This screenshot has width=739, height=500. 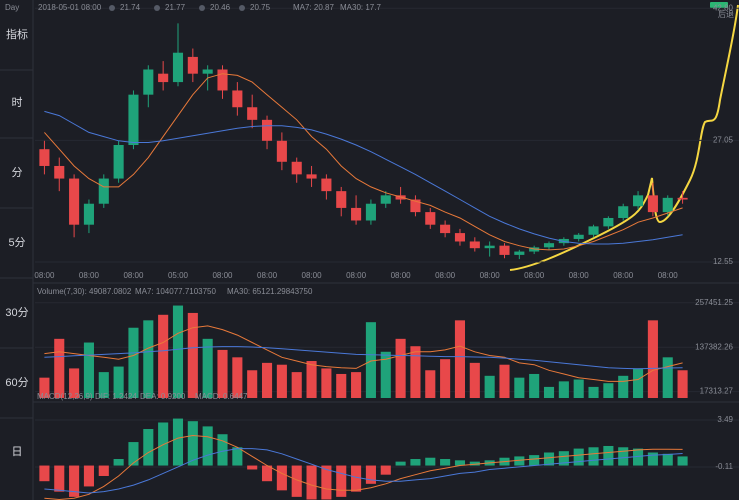 I want to click on legend-entry: MACD: 0.6447, so click(x=221, y=396).